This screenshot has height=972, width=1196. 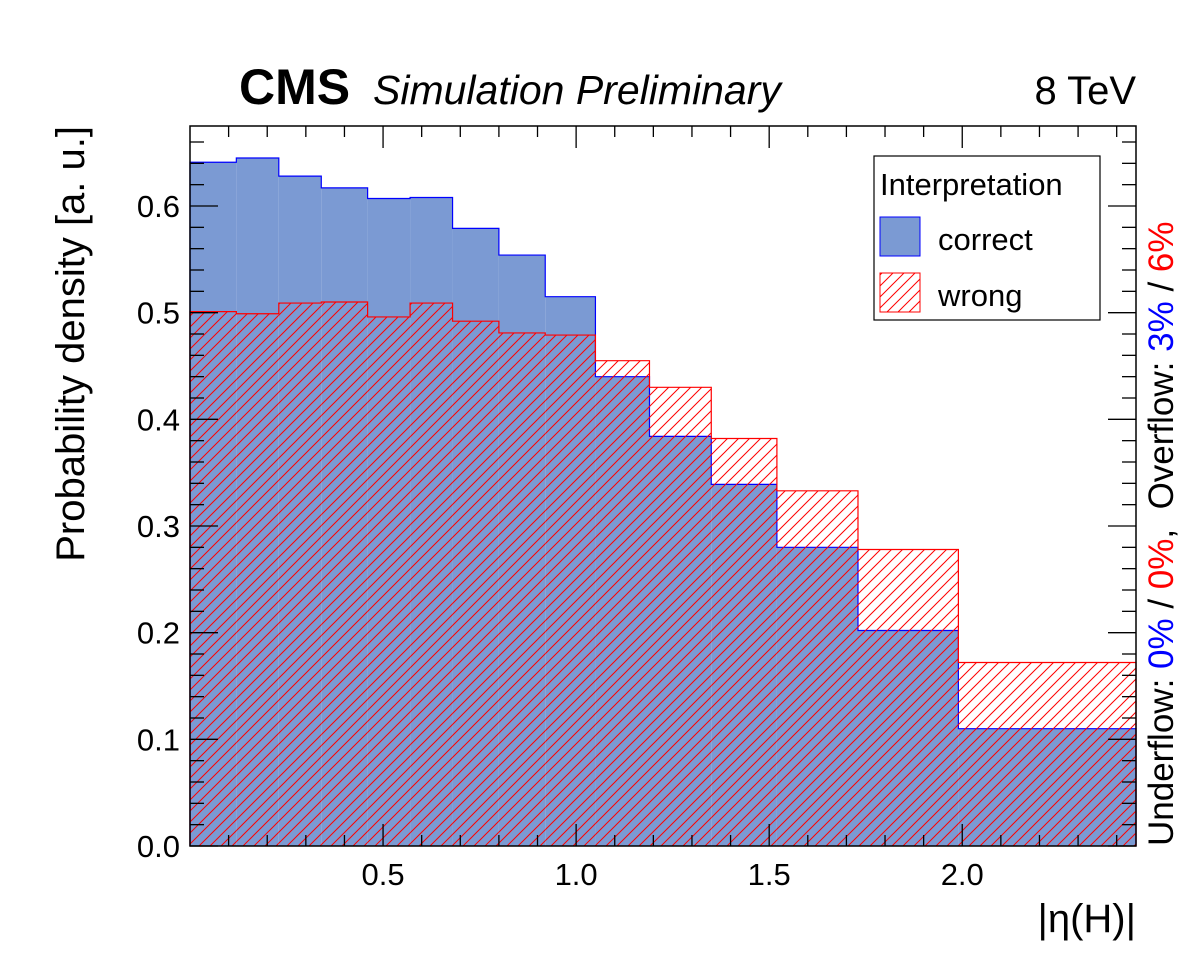 I want to click on legend-swatch-correct, so click(x=900, y=236).